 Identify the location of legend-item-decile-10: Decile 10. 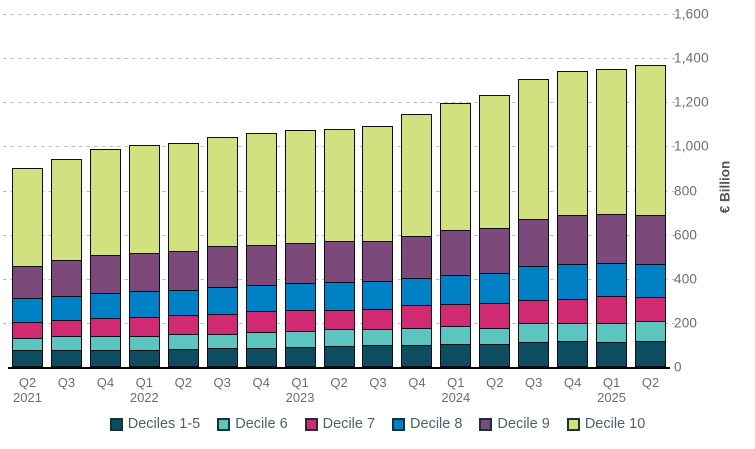
(605, 424).